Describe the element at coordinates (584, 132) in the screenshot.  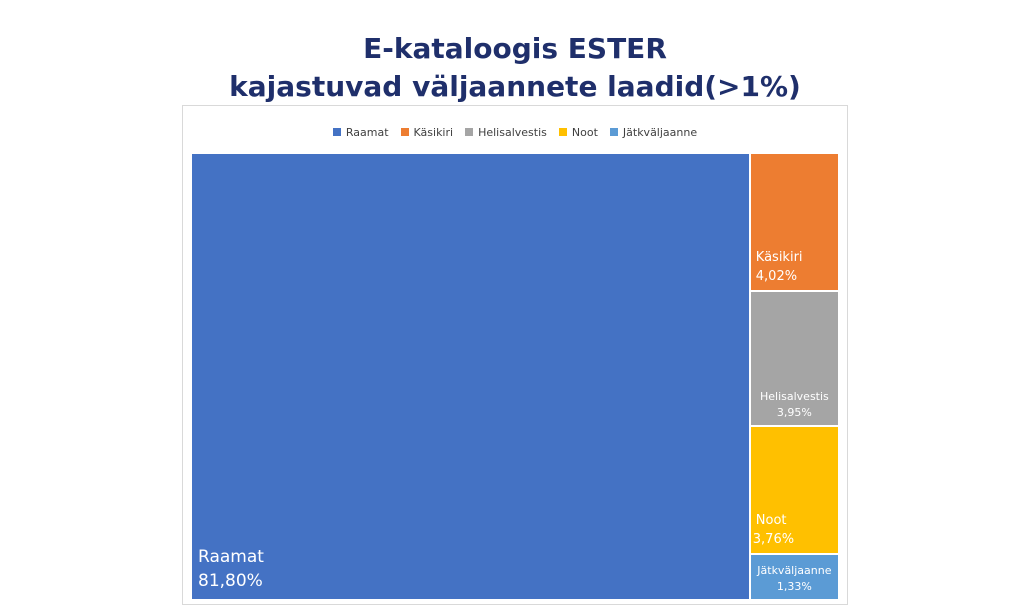
I see `legend-label: Noot` at that location.